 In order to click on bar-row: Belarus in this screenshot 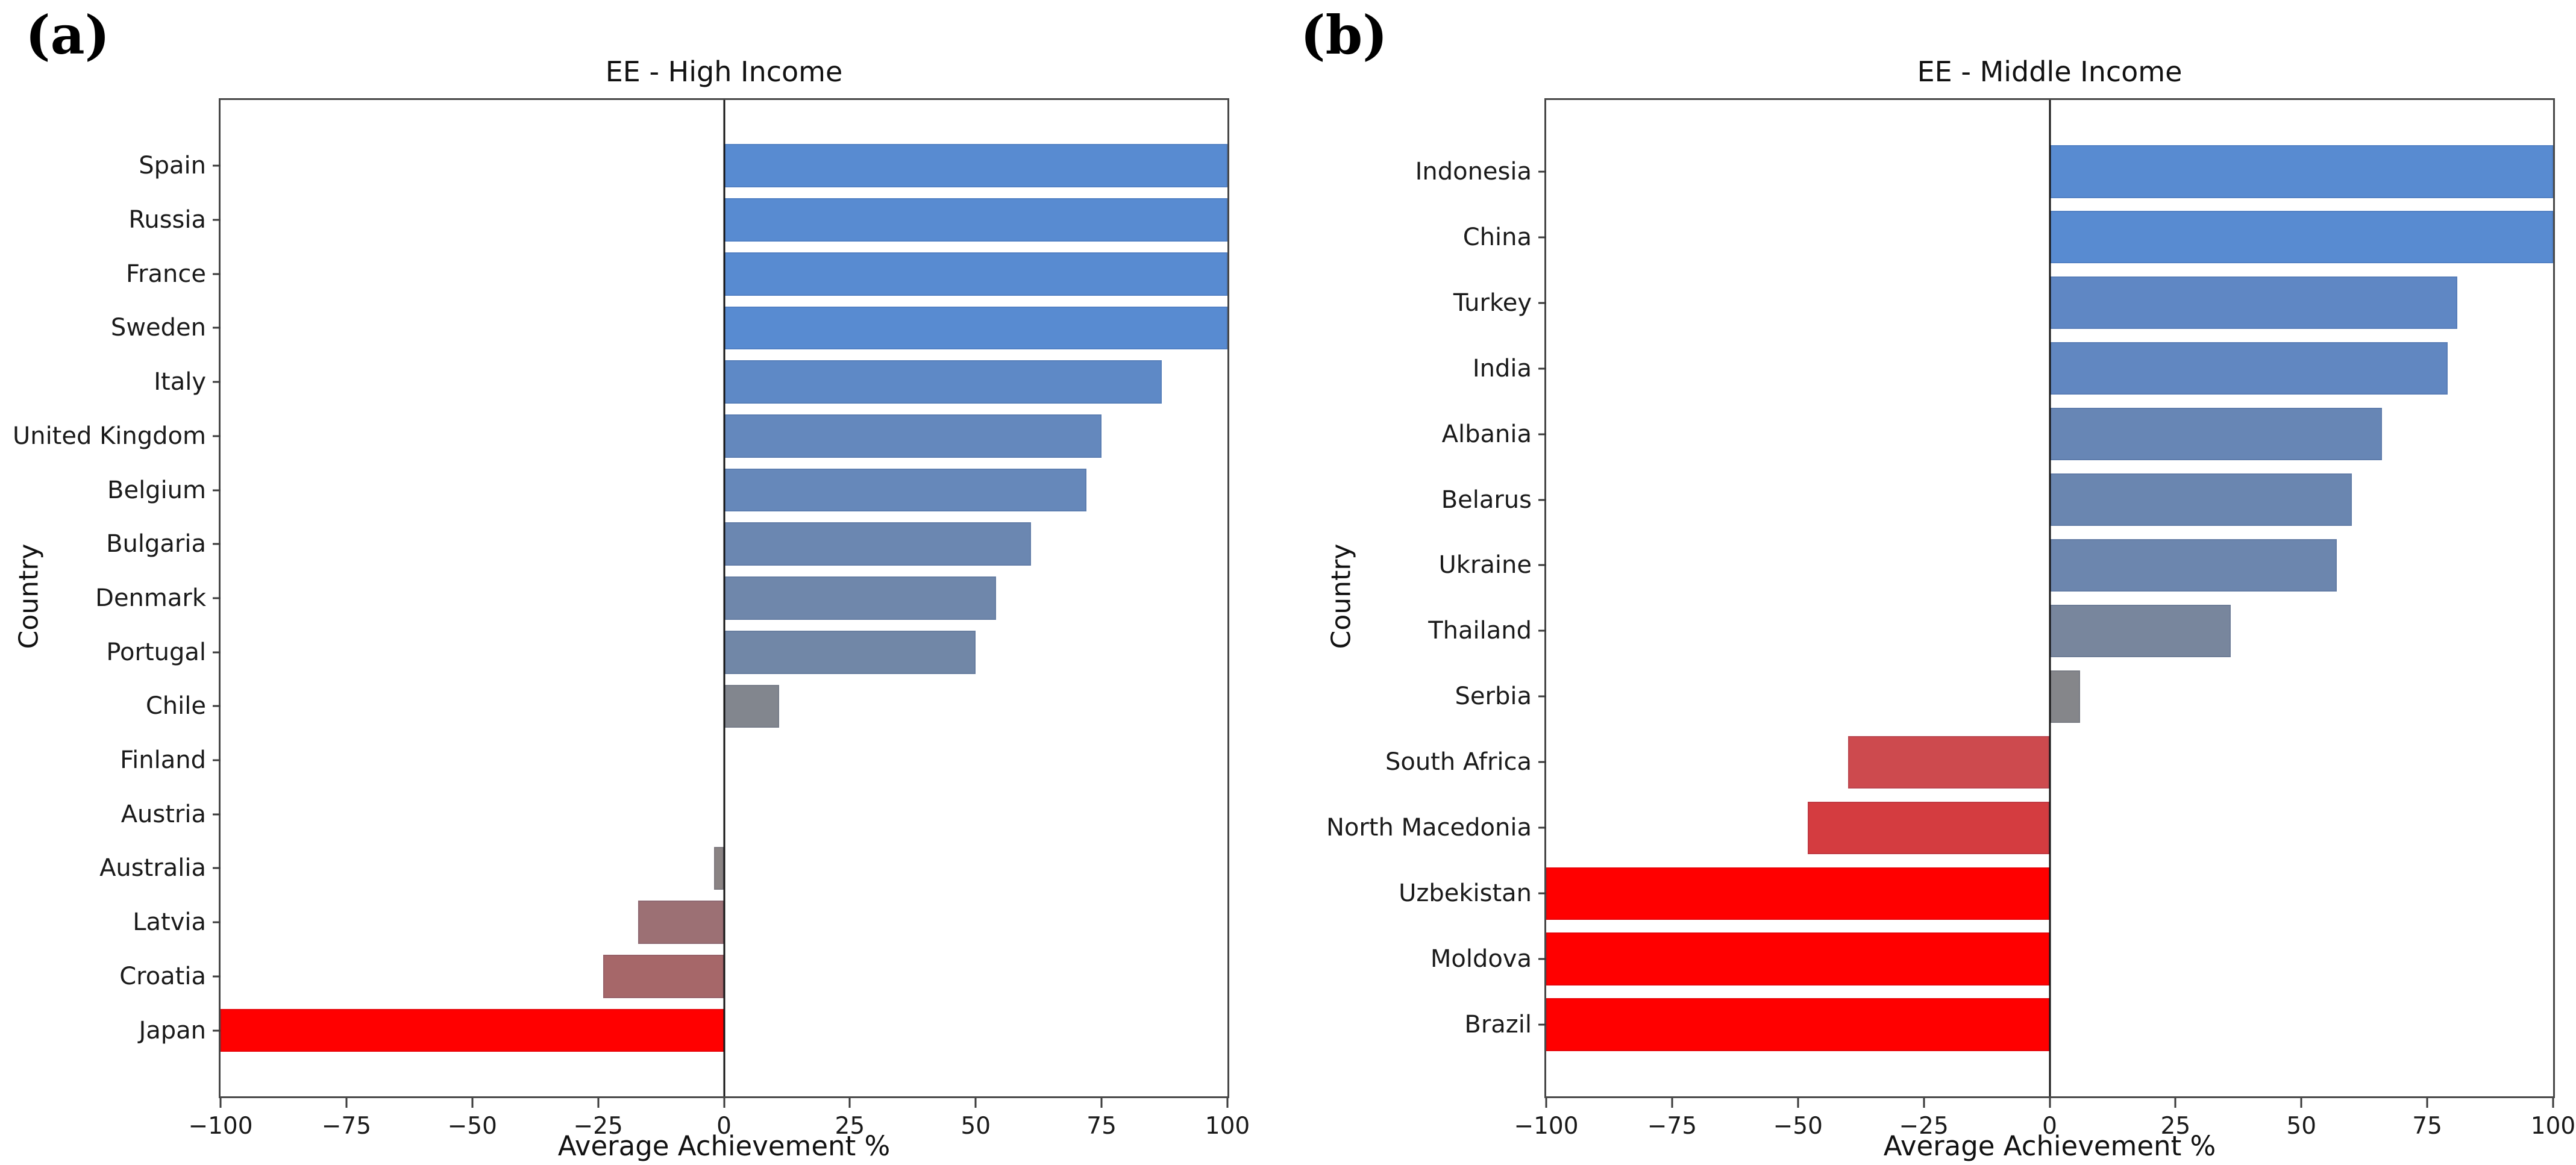, I will do `click(1997, 500)`.